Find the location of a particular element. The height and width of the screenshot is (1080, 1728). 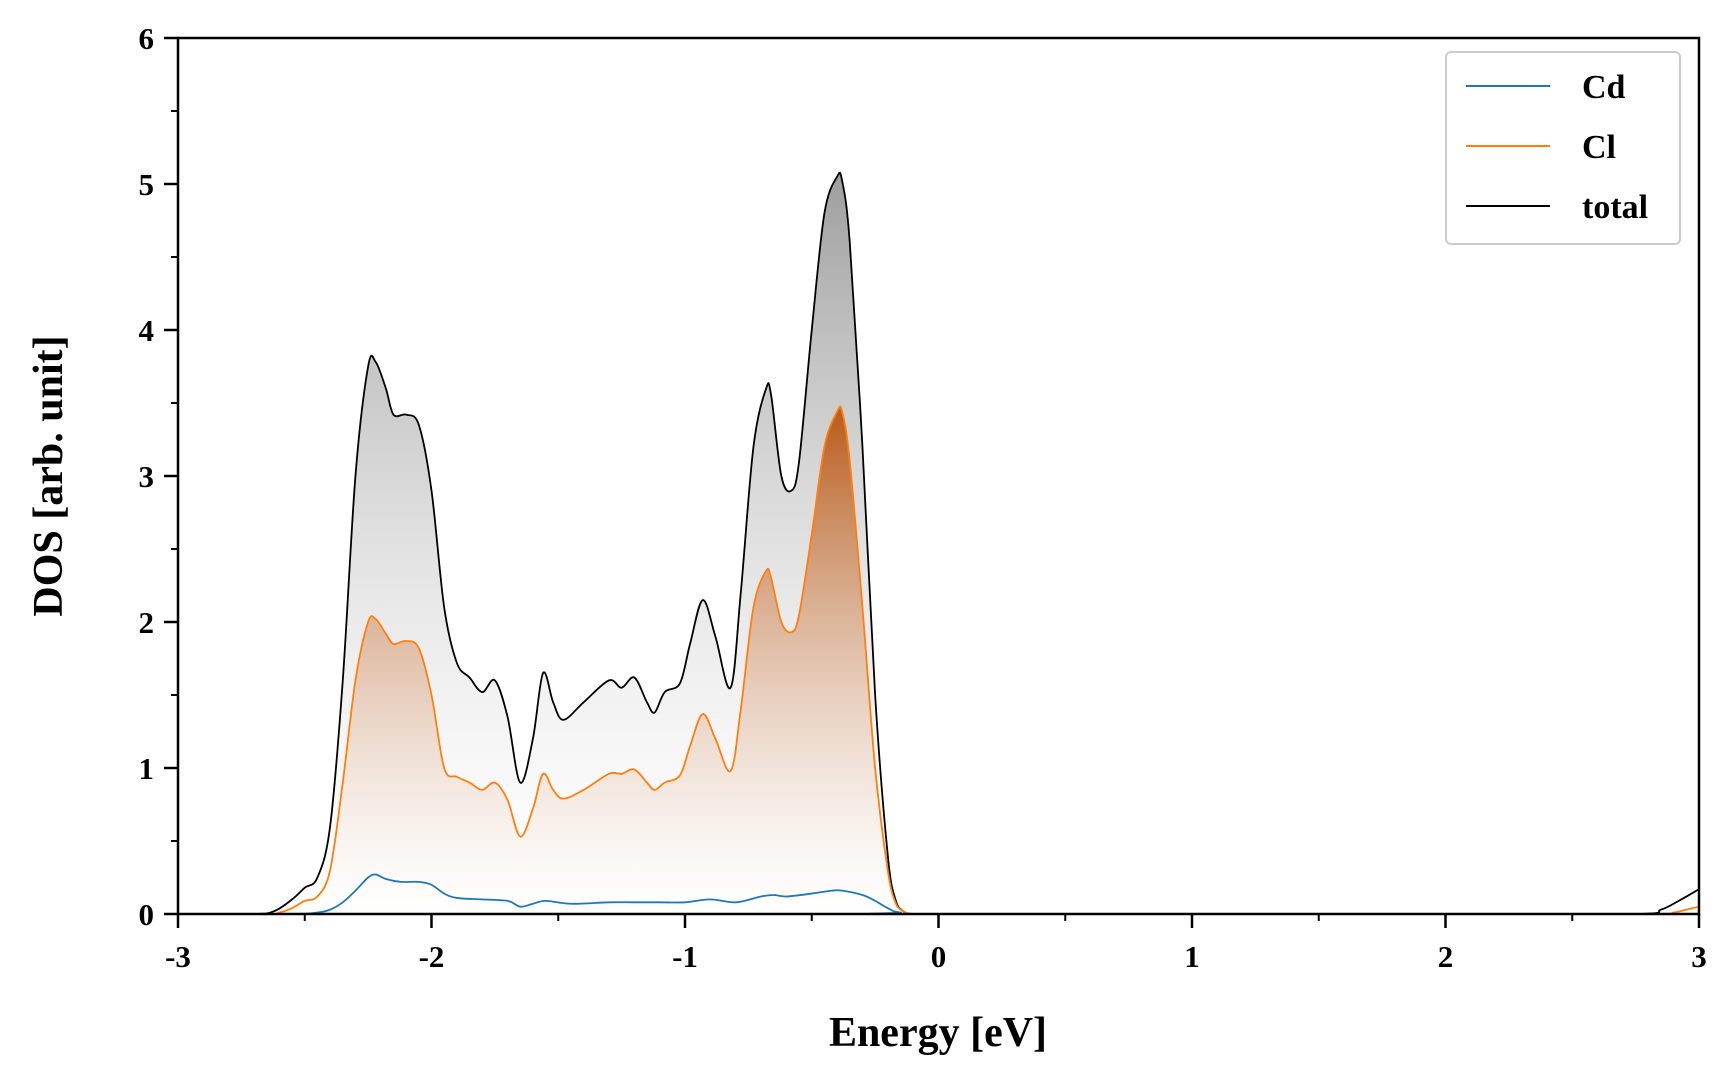

x-tick-label: 1 is located at coordinates (1192, 956).